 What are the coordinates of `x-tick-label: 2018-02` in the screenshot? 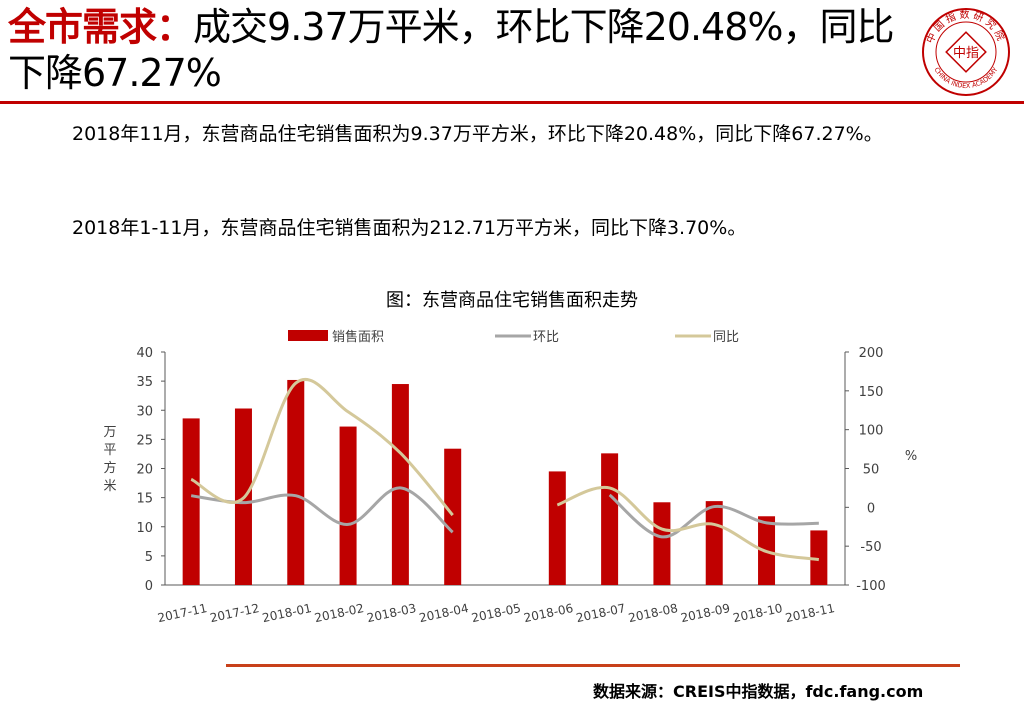 It's located at (339, 613).